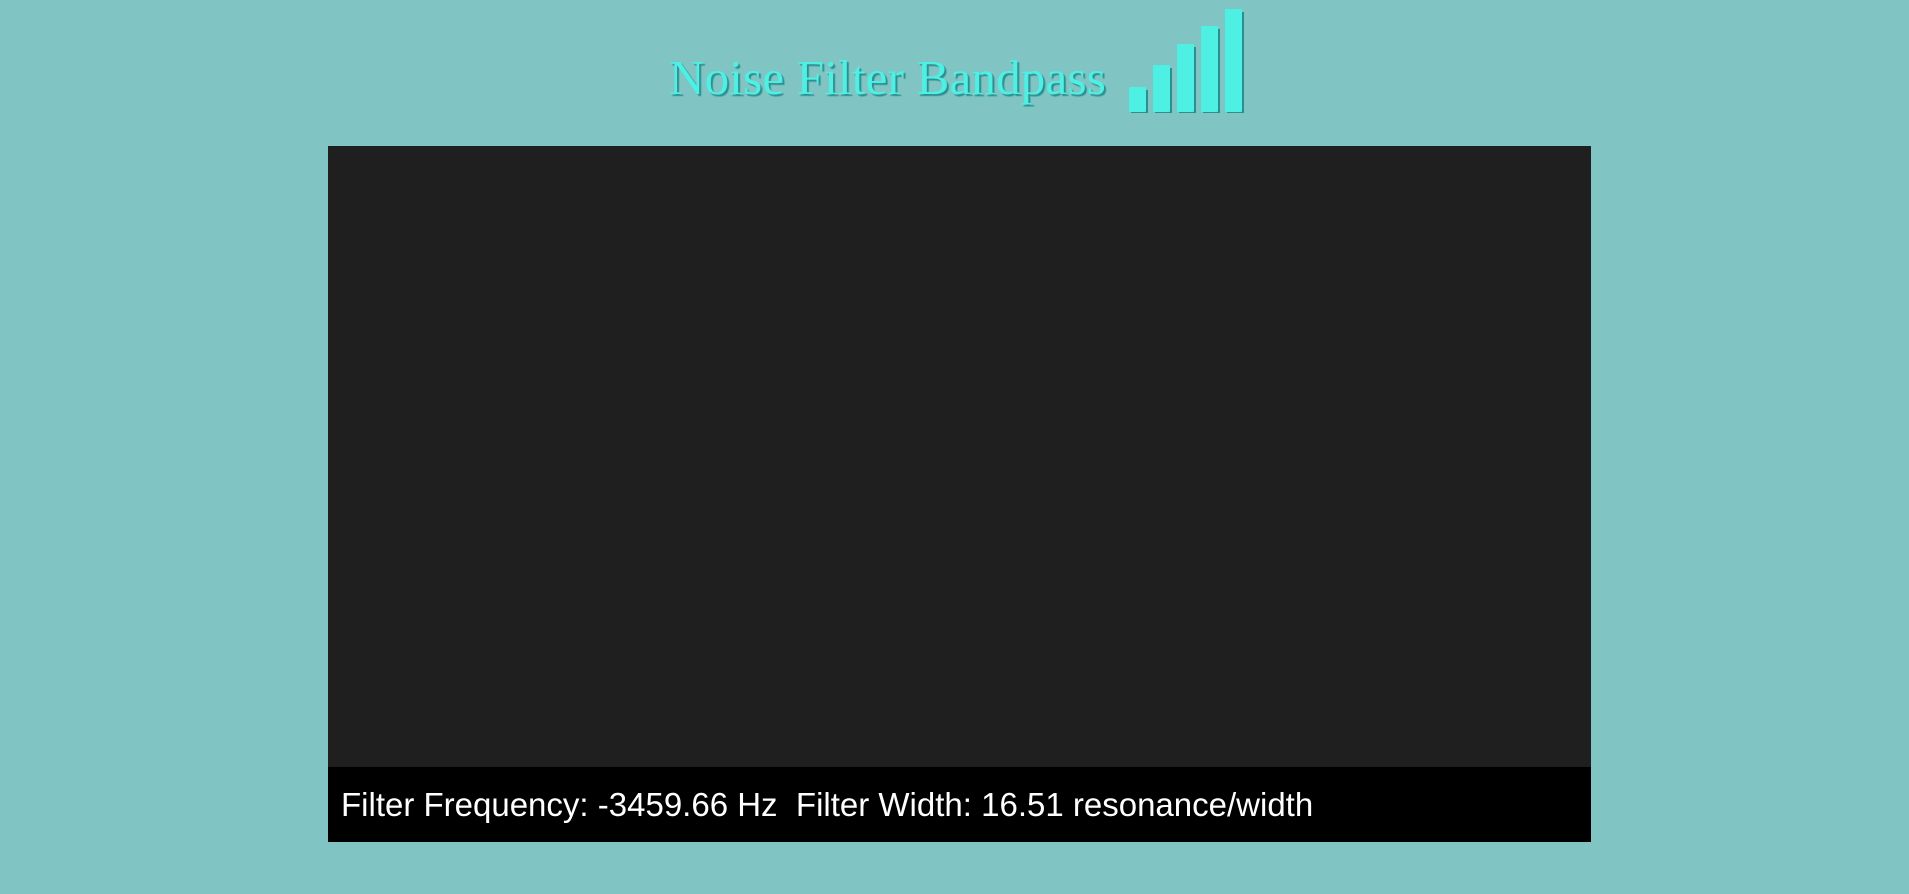 The image size is (1909, 894). I want to click on header: Noise Filter Bandpass, so click(954, 65).